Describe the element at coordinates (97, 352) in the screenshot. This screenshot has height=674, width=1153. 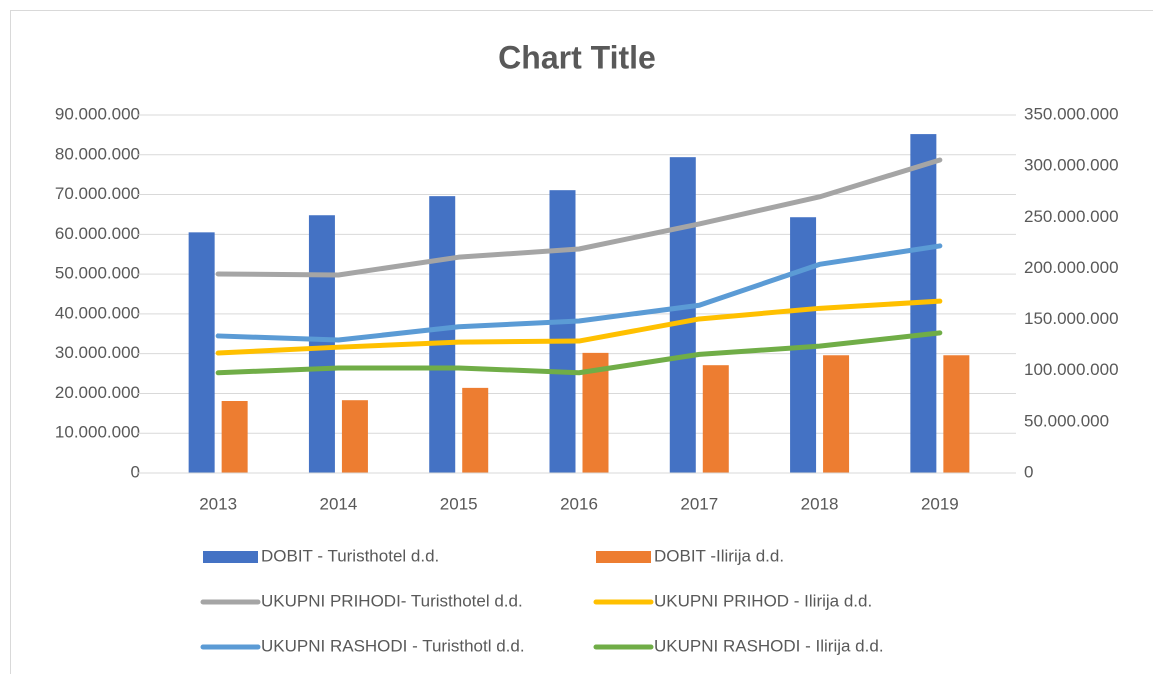
I see `y-tick-label: 30.000.000` at that location.